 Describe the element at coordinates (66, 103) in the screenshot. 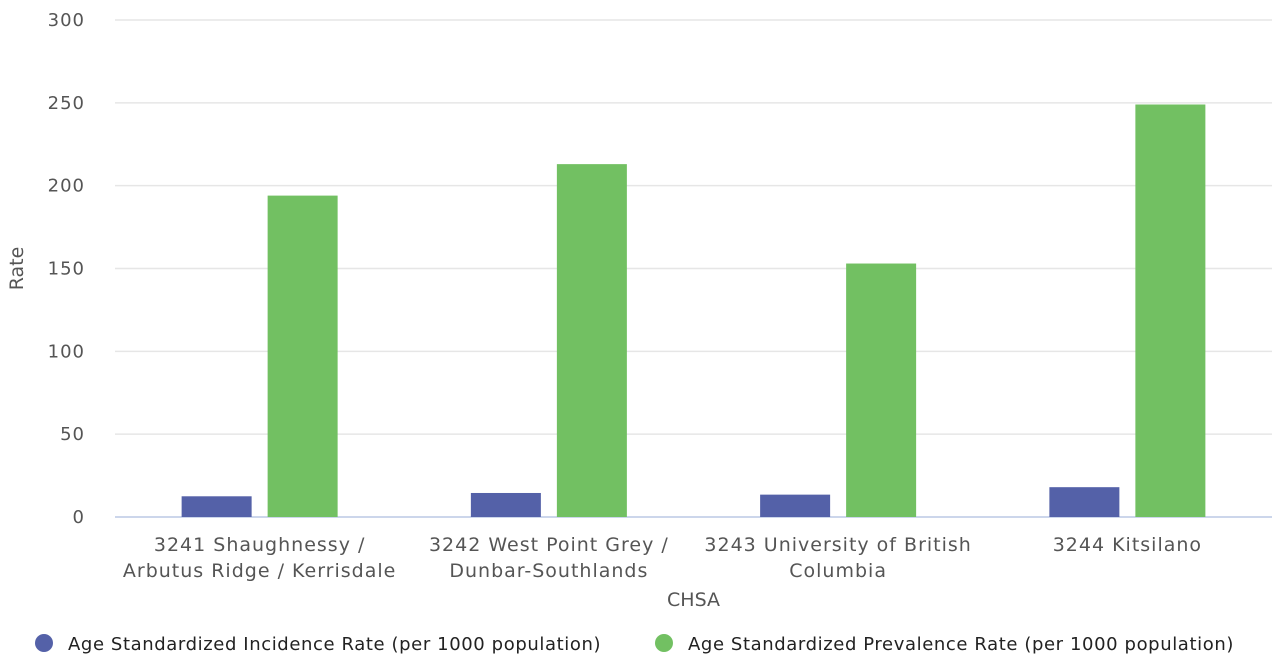

I see `y-tick-label: 250` at that location.